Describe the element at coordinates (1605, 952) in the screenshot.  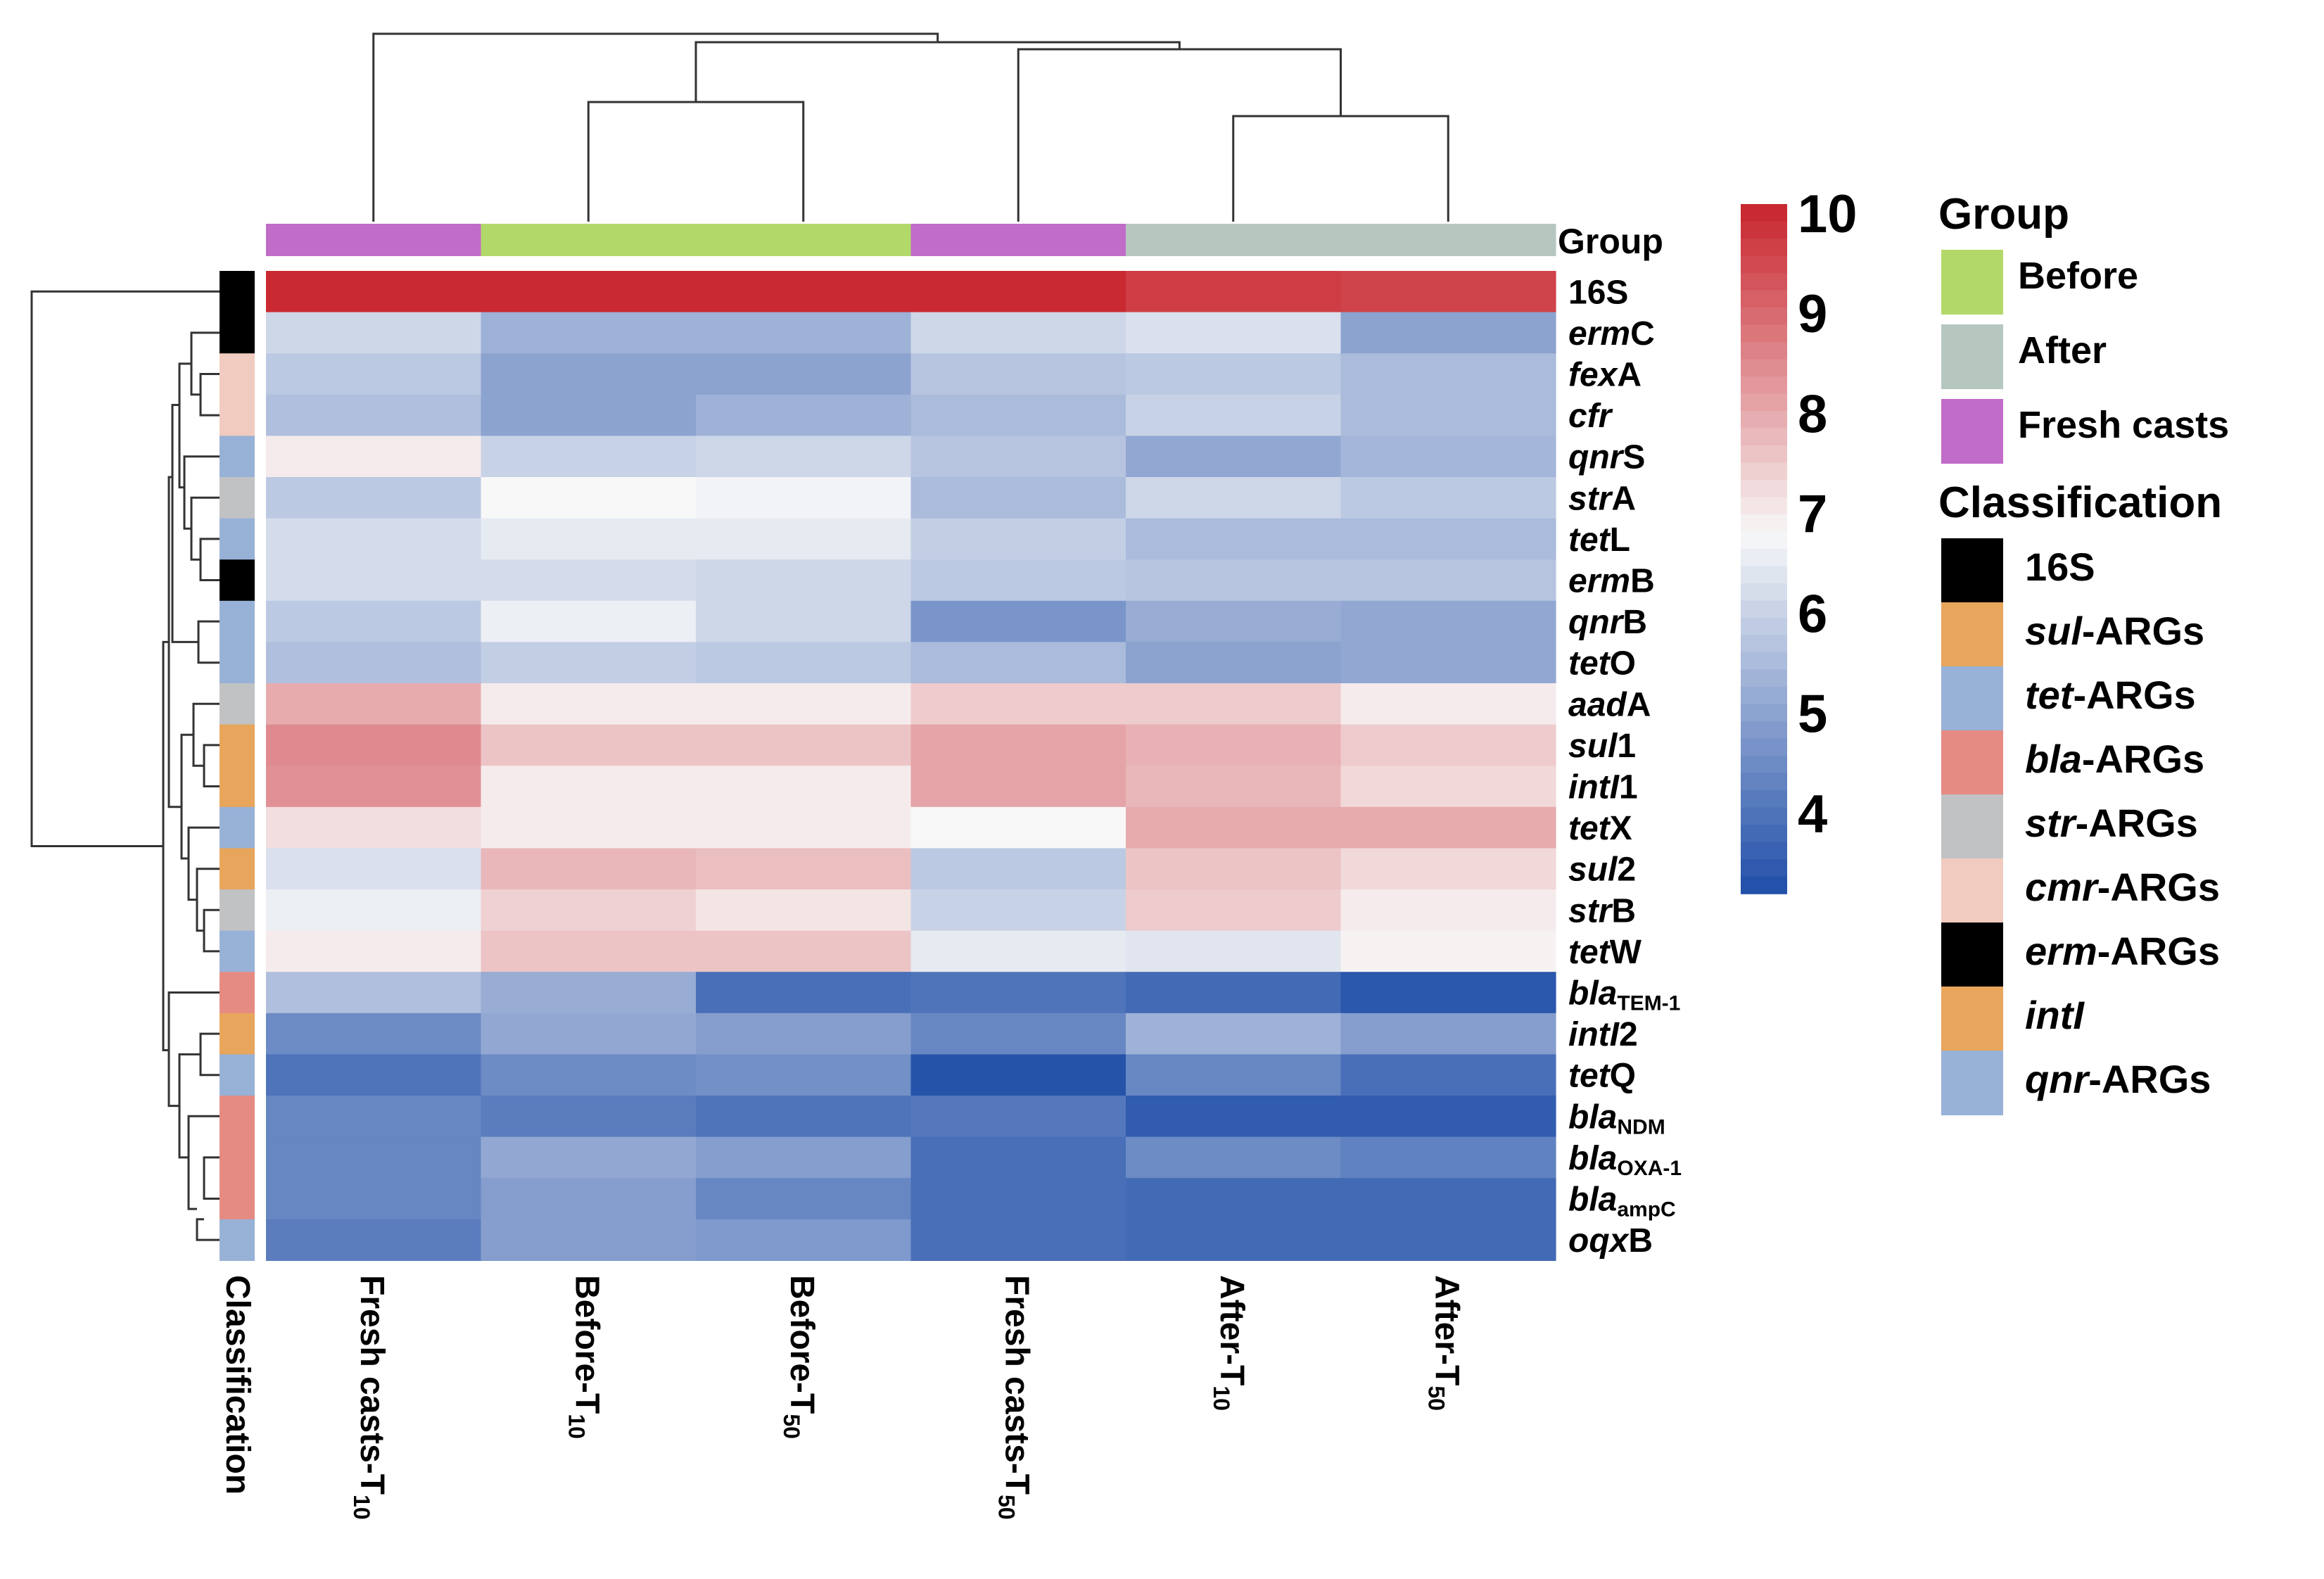
I see `row-label: tetW` at that location.